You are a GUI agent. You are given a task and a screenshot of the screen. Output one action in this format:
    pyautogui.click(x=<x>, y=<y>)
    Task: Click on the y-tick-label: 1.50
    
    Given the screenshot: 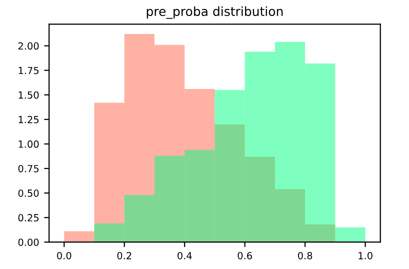 What is the action you would take?
    pyautogui.click(x=28, y=95)
    